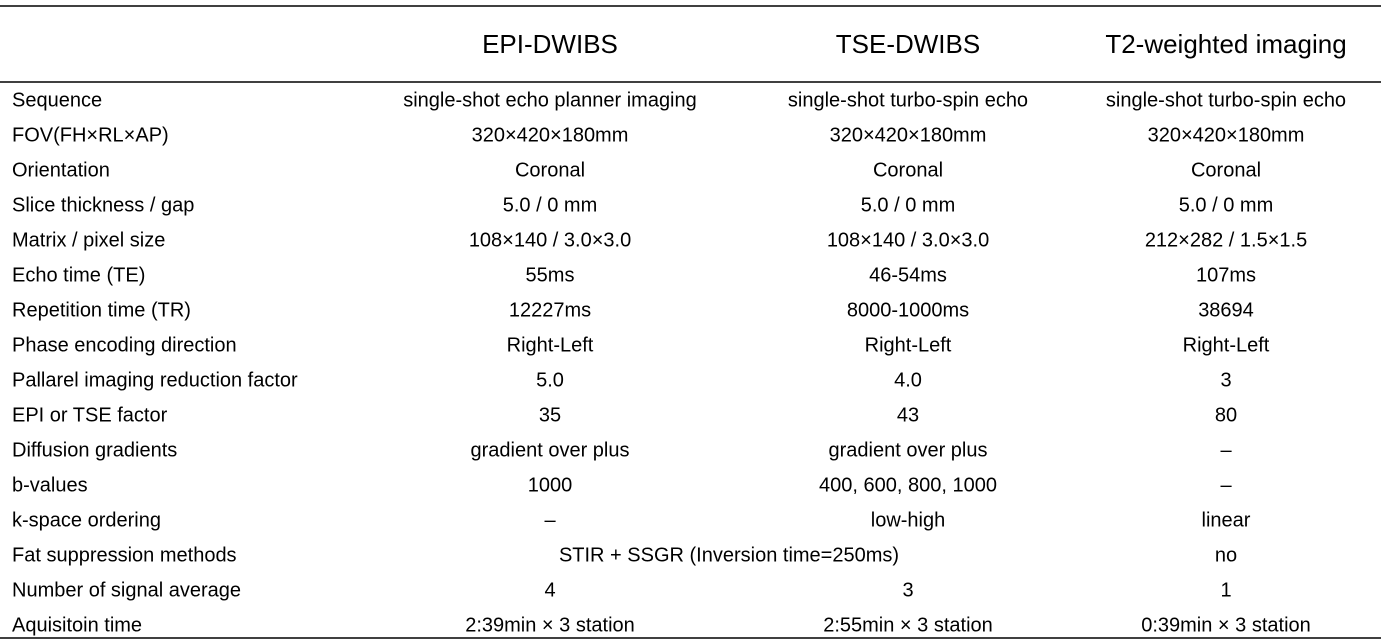 The height and width of the screenshot is (642, 1381). Describe the element at coordinates (90, 415) in the screenshot. I see `row-label: EPI or TSE factor` at that location.